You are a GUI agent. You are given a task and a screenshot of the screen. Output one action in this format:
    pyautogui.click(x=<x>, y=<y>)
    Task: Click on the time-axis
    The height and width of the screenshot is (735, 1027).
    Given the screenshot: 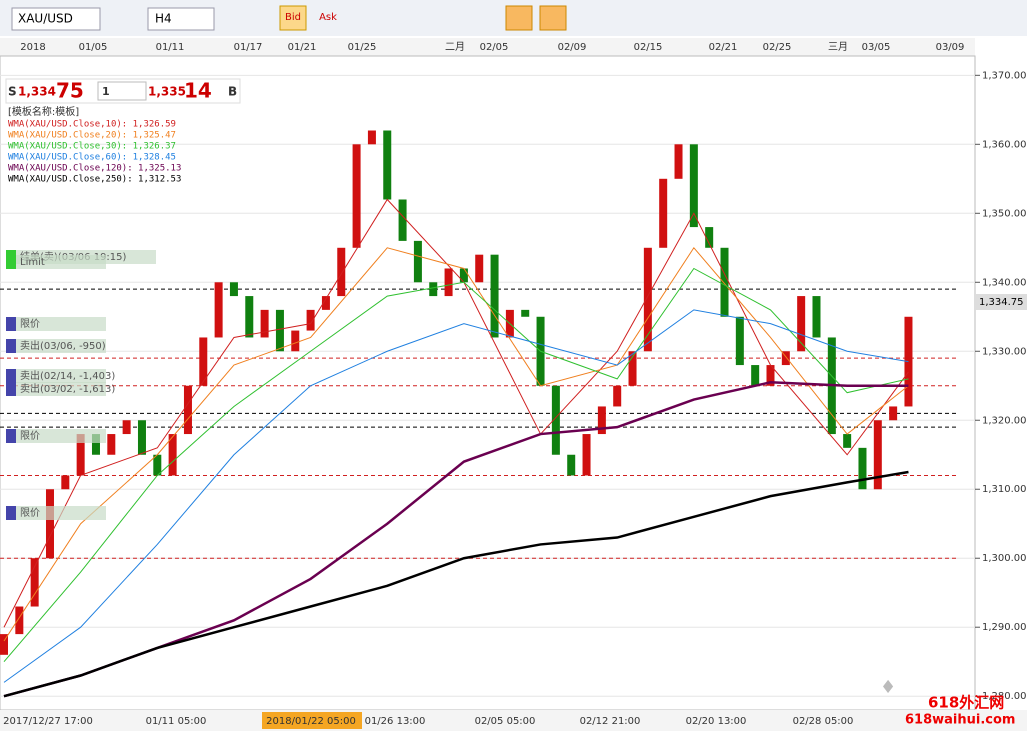 What is the action you would take?
    pyautogui.click(x=513, y=720)
    